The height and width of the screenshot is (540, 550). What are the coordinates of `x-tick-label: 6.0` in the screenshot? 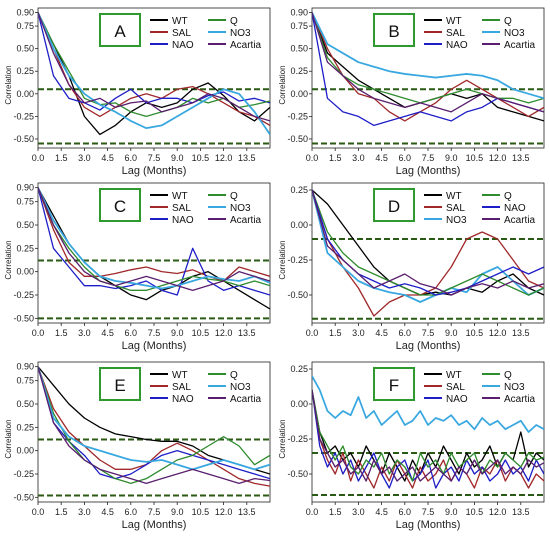 It's located at (405, 333).